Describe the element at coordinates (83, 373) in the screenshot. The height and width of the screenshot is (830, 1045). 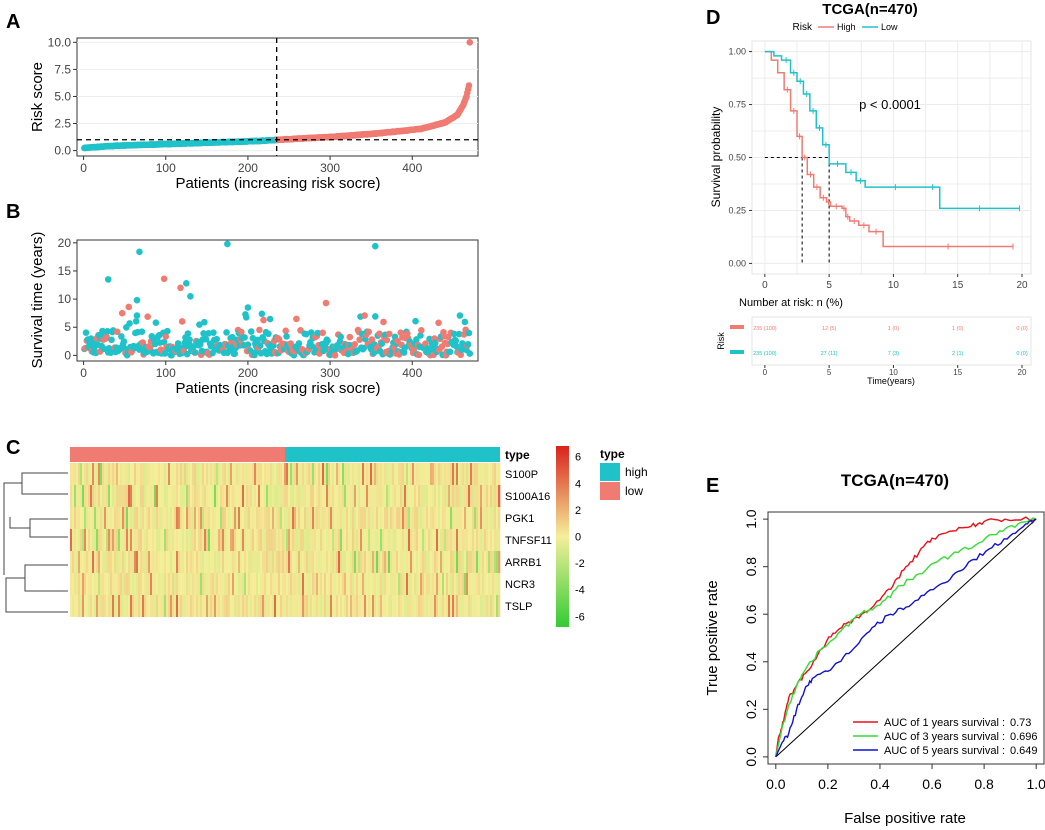
I see `survival-x-tick-label: 0` at that location.